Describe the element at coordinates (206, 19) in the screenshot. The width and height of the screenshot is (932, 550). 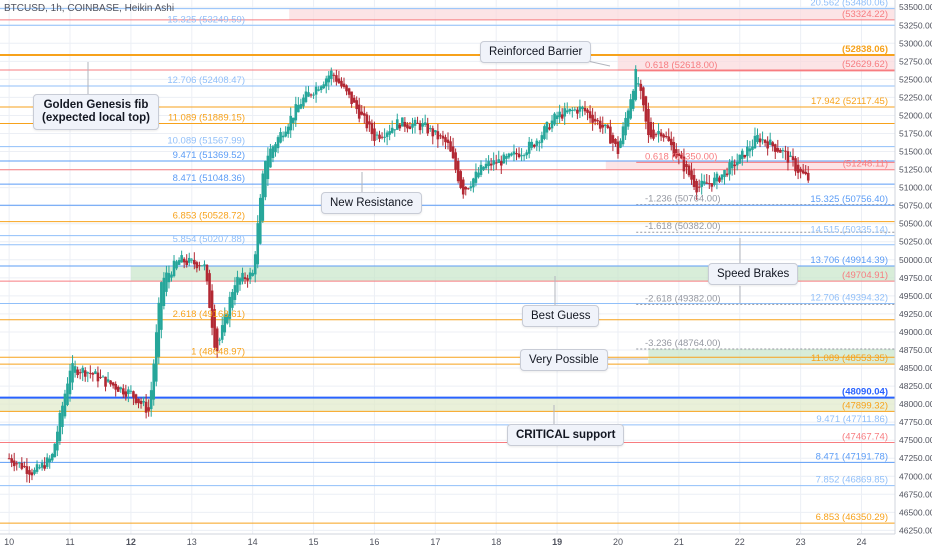
I see `fib-level-label: 15.325 (53249.59)` at that location.